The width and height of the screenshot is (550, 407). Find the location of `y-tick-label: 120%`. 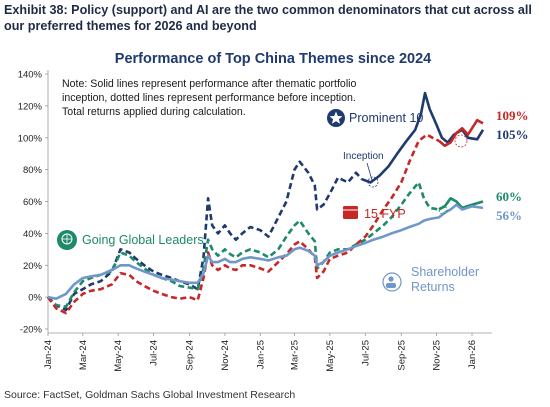

y-tick-label: 120% is located at coordinates (30, 106).